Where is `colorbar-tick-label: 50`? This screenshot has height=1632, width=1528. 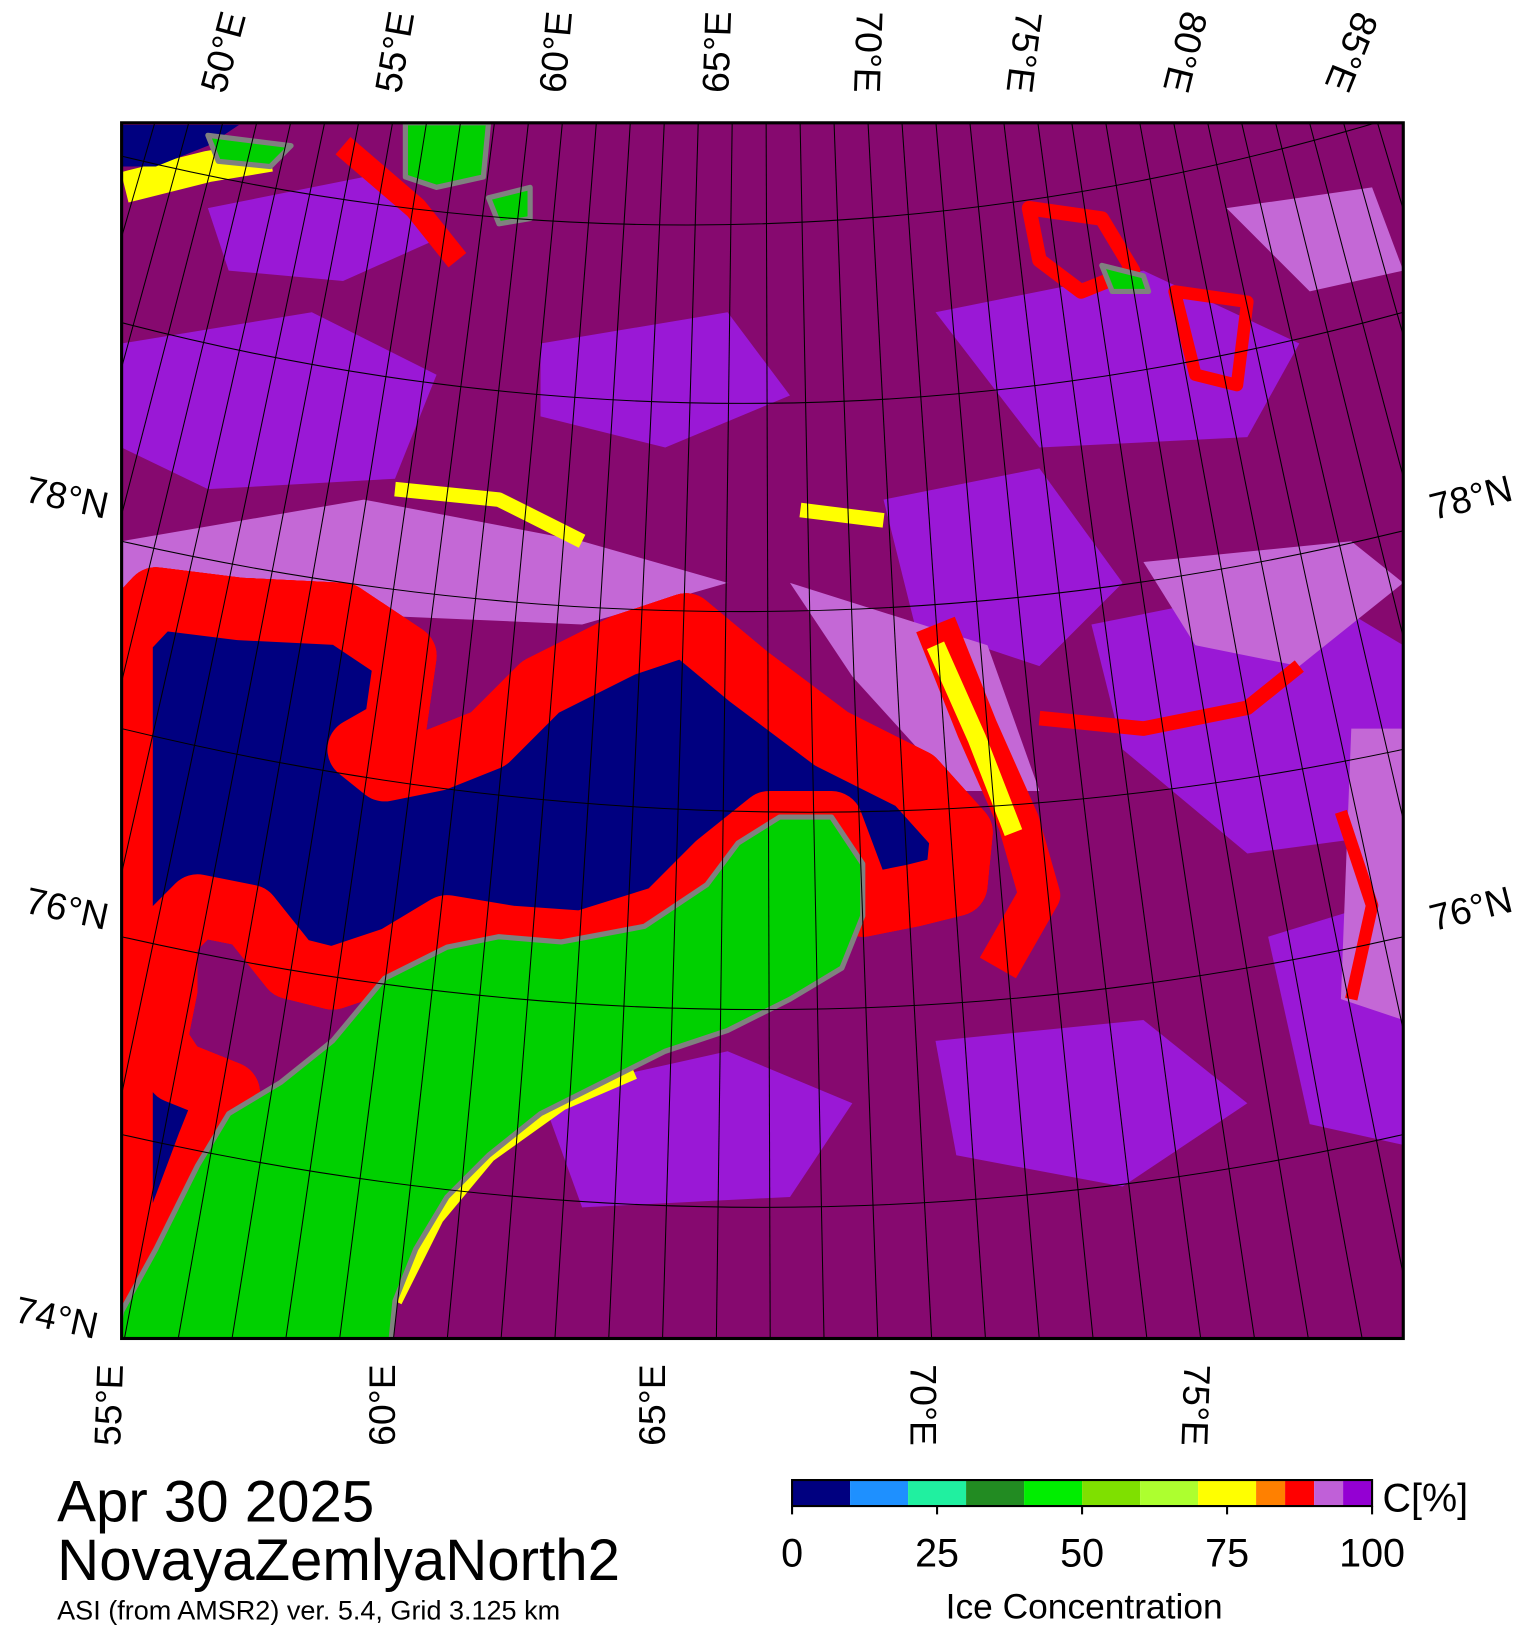
colorbar-tick-label: 50 is located at coordinates (1082, 1553).